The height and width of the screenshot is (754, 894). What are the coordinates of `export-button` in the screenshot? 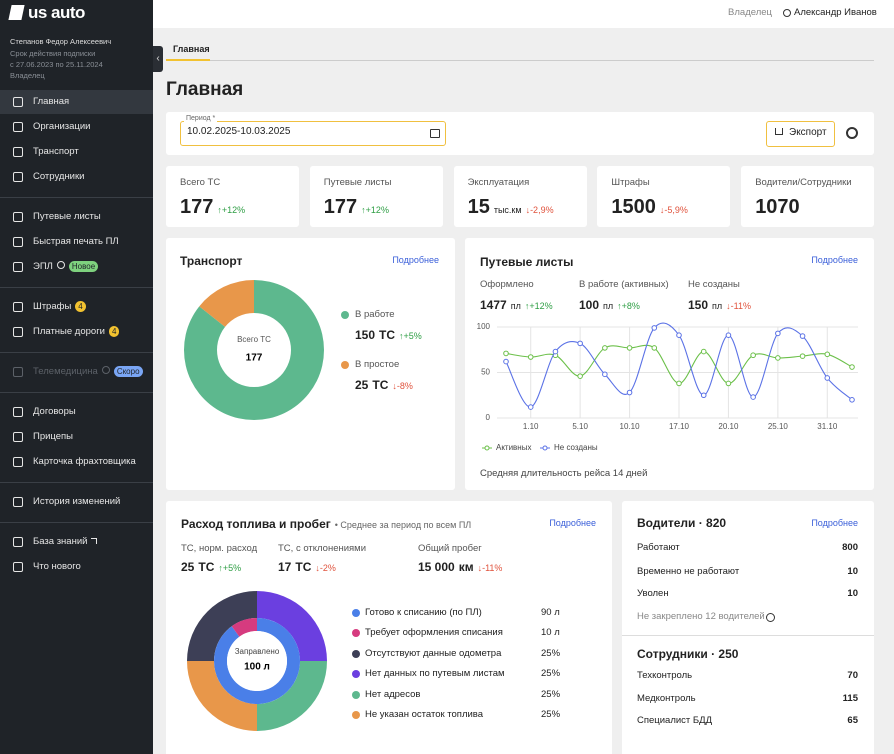 It's located at (800, 134).